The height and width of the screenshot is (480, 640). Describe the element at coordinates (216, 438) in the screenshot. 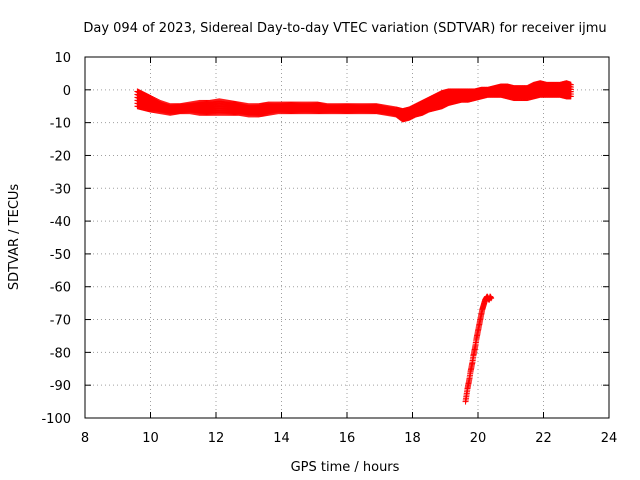

I see `x-tick-label: 12` at that location.